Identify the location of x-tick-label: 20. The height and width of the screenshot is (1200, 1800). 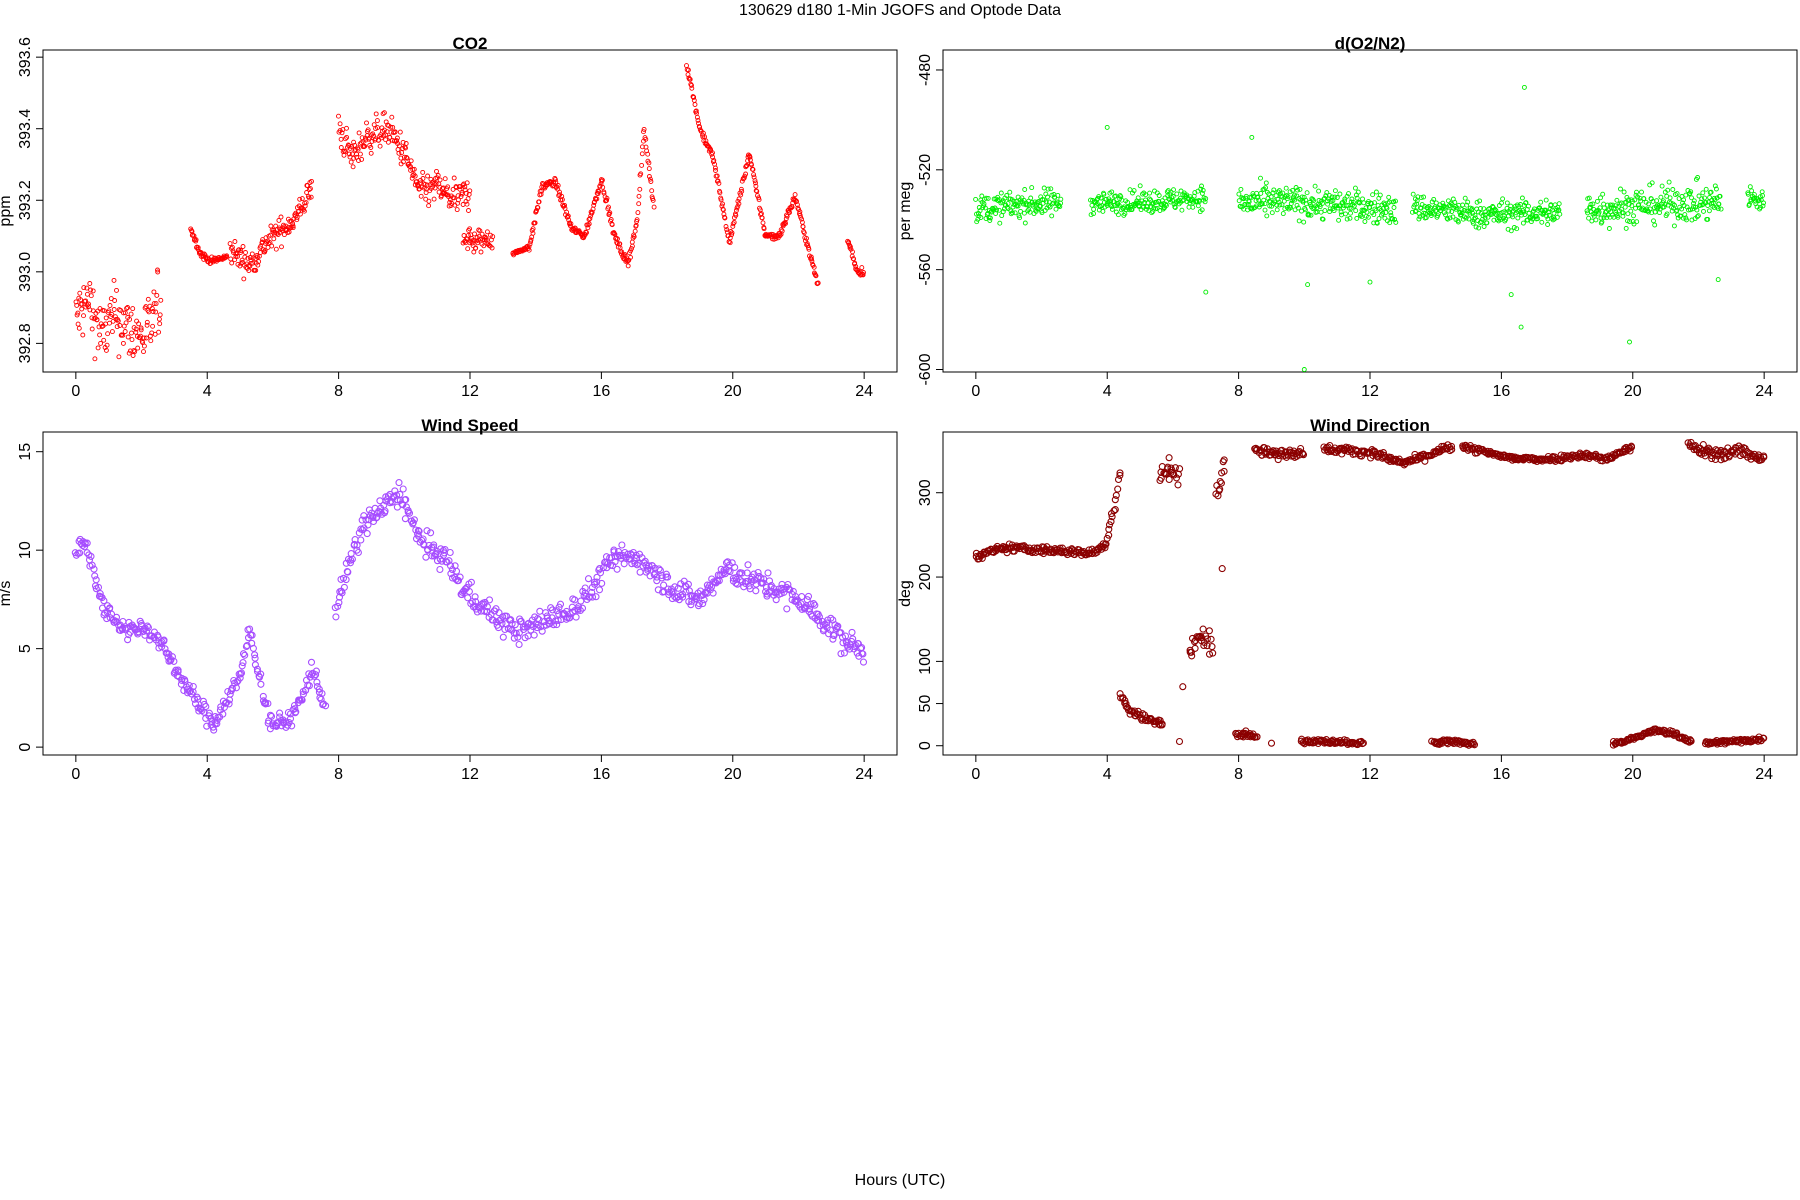
(733, 391).